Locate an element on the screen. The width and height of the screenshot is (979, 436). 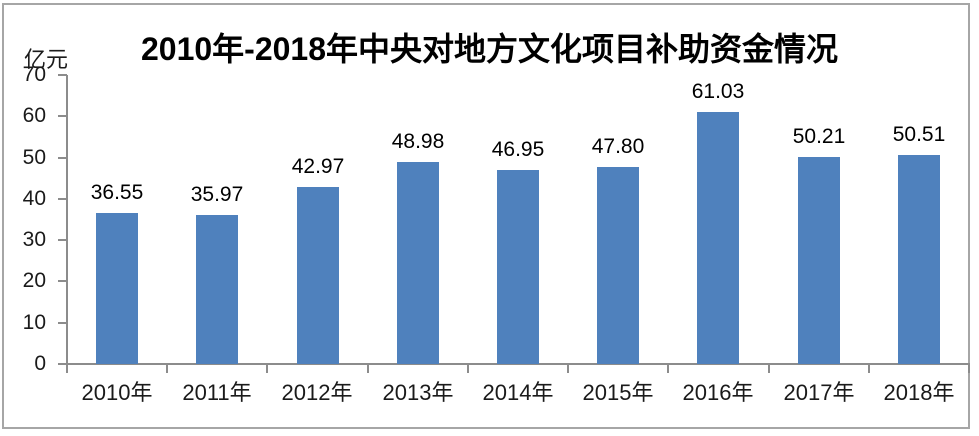
bar-value-label: 46.95 is located at coordinates (518, 149).